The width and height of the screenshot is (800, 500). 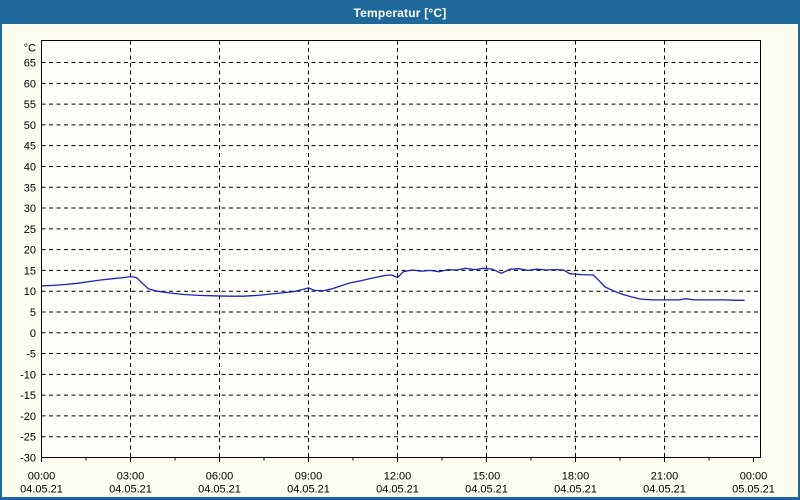 What do you see at coordinates (33, 334) in the screenshot?
I see `y-tick-label: 0` at bounding box center [33, 334].